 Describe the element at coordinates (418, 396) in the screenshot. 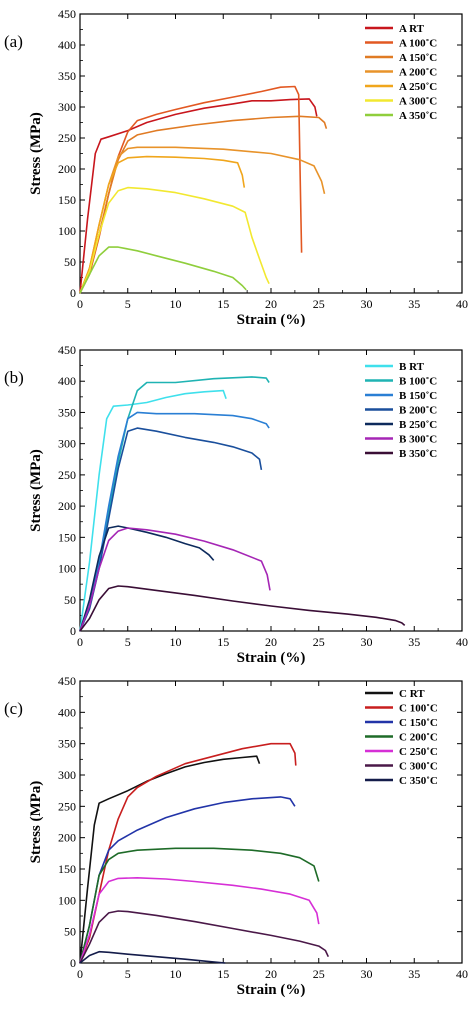

I see `legend-entry: B 150˚C` at that location.